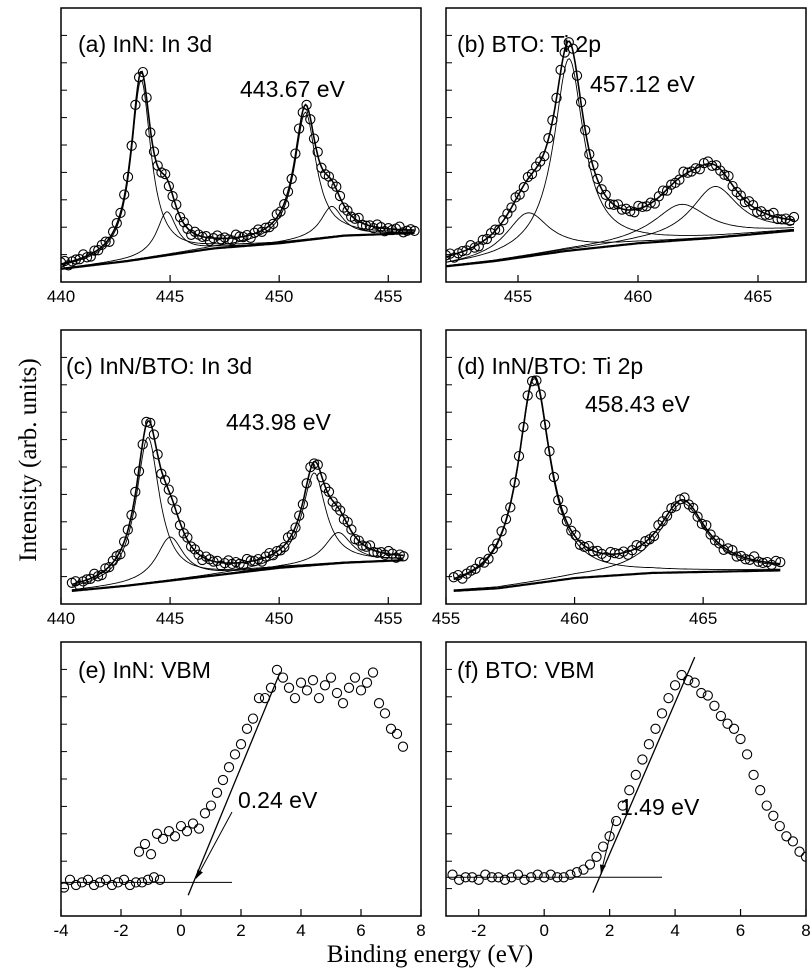 The width and height of the screenshot is (810, 971). Describe the element at coordinates (61, 618) in the screenshot. I see `x-tick-label: 440` at that location.